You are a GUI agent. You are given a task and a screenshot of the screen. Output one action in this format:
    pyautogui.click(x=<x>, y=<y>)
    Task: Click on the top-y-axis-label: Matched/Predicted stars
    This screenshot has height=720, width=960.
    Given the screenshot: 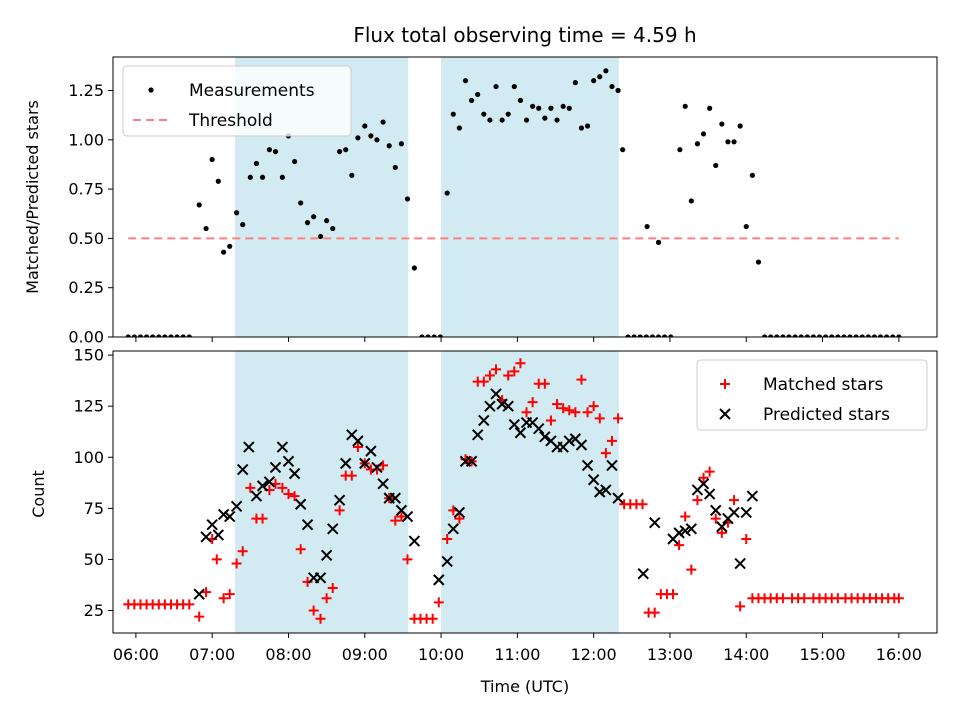 What is the action you would take?
    pyautogui.click(x=32, y=197)
    